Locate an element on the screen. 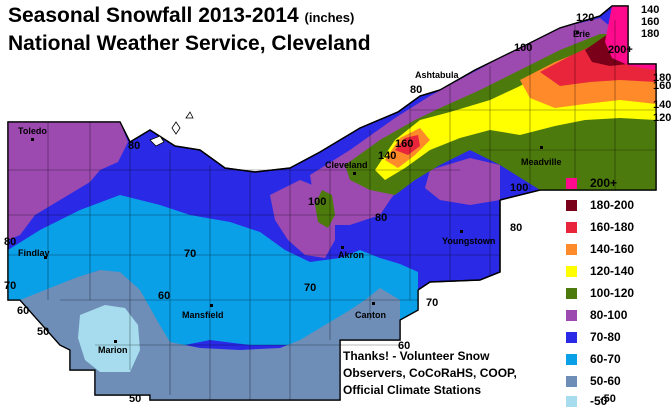  city-mansfield: Mansfield is located at coordinates (203, 315).